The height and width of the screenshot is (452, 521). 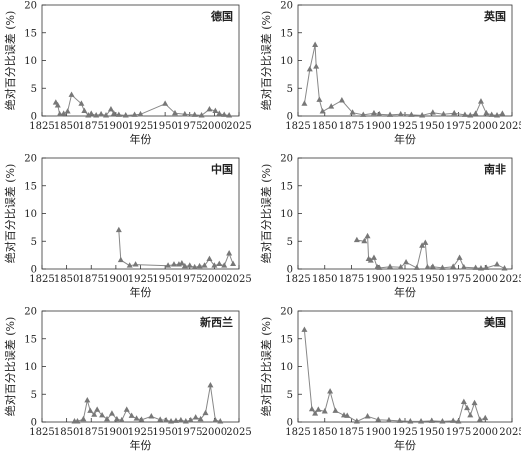 What do you see at coordinates (91, 279) in the screenshot?
I see `x-tick-label: 1875` at bounding box center [91, 279].